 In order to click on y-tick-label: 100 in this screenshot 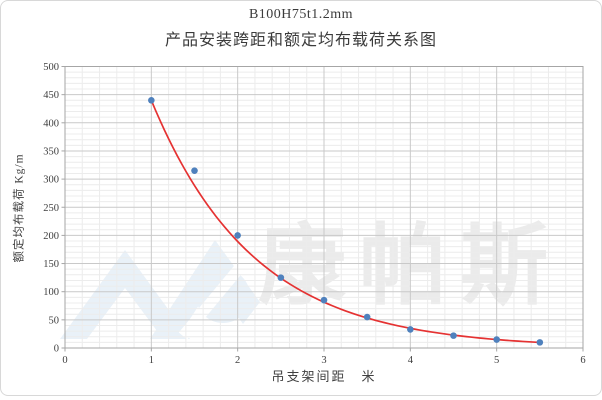, I will do `click(51, 292)`.